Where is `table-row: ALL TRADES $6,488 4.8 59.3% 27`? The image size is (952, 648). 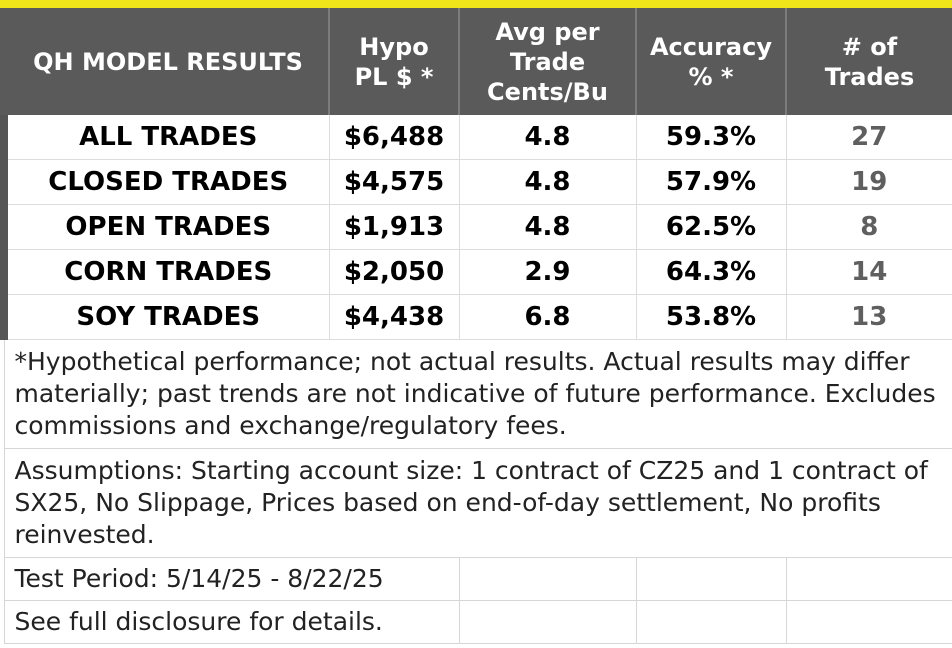
table-row: ALL TRADES $6,488 4.8 59.3% 27 is located at coordinates (476, 137).